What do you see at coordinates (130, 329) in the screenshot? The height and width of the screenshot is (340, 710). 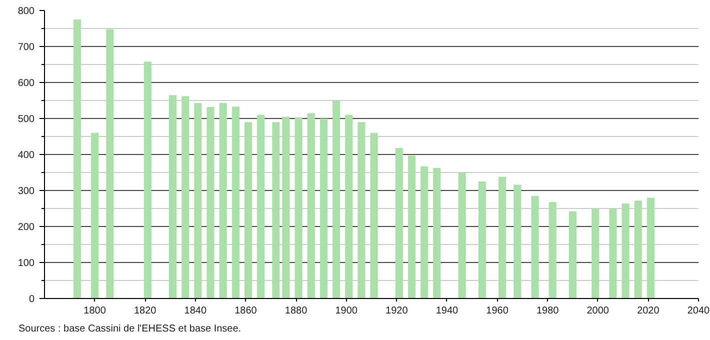 I see `source-note: Sources : base Cassini de l'EHESS et base Insee.` at bounding box center [130, 329].